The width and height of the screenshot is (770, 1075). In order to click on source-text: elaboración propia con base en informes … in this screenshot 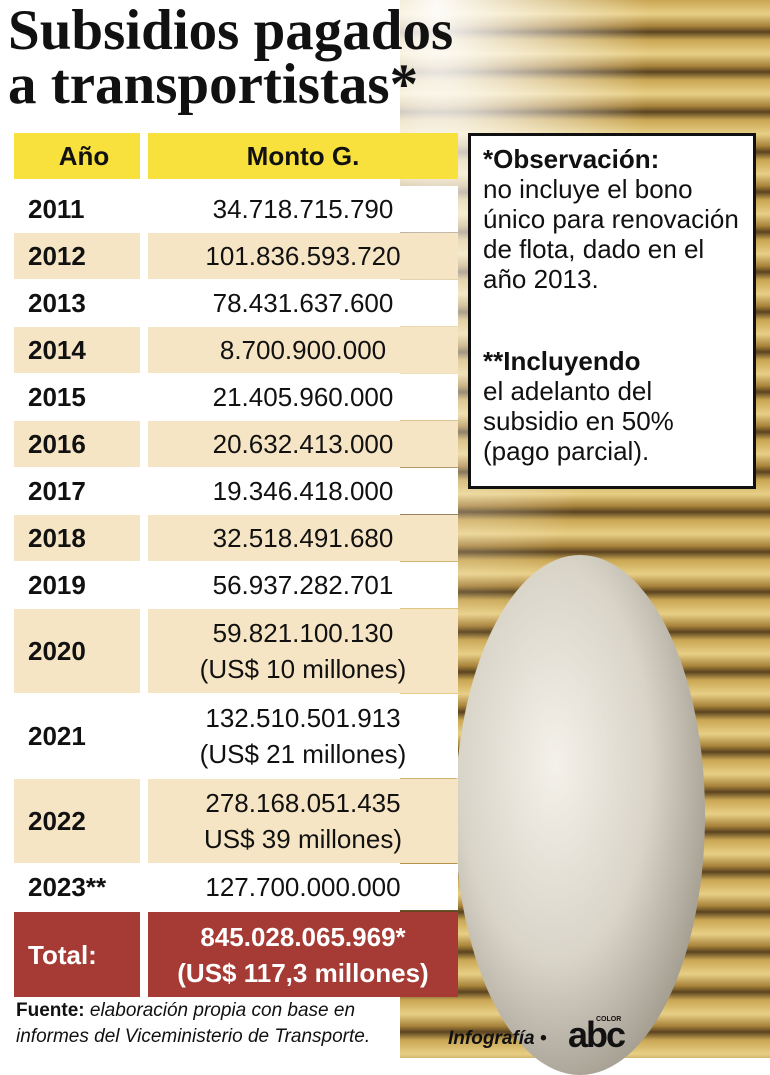, I will do `click(193, 1023)`.